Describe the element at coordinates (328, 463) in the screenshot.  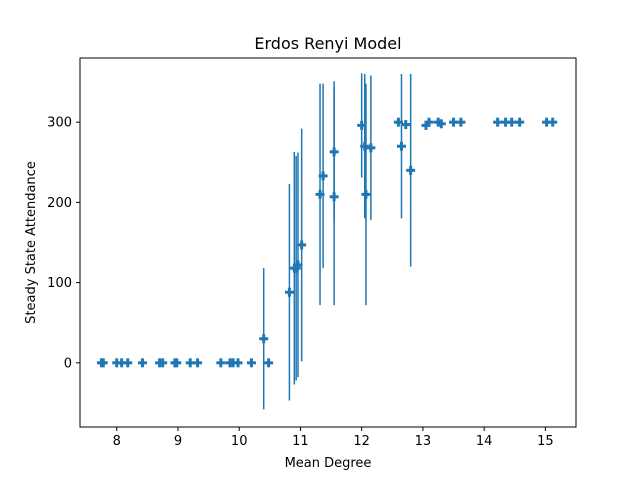
I see `x-axis-label: Mean Degree` at that location.